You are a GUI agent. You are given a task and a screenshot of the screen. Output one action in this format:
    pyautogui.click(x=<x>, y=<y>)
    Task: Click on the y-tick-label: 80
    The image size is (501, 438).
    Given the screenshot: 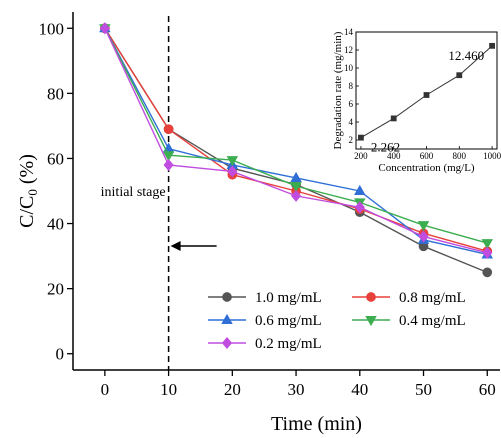 What is the action you would take?
    pyautogui.click(x=55, y=93)
    